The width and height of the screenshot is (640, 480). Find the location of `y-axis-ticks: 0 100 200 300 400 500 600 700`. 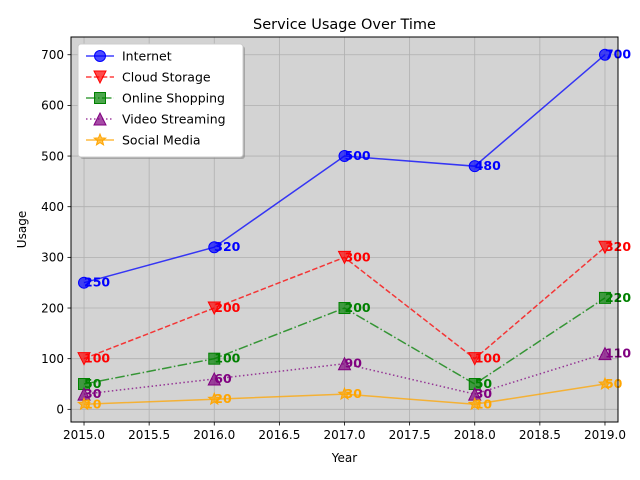

y-axis-ticks: 0 100 200 300 400 500 600 700 is located at coordinates (56, 232).